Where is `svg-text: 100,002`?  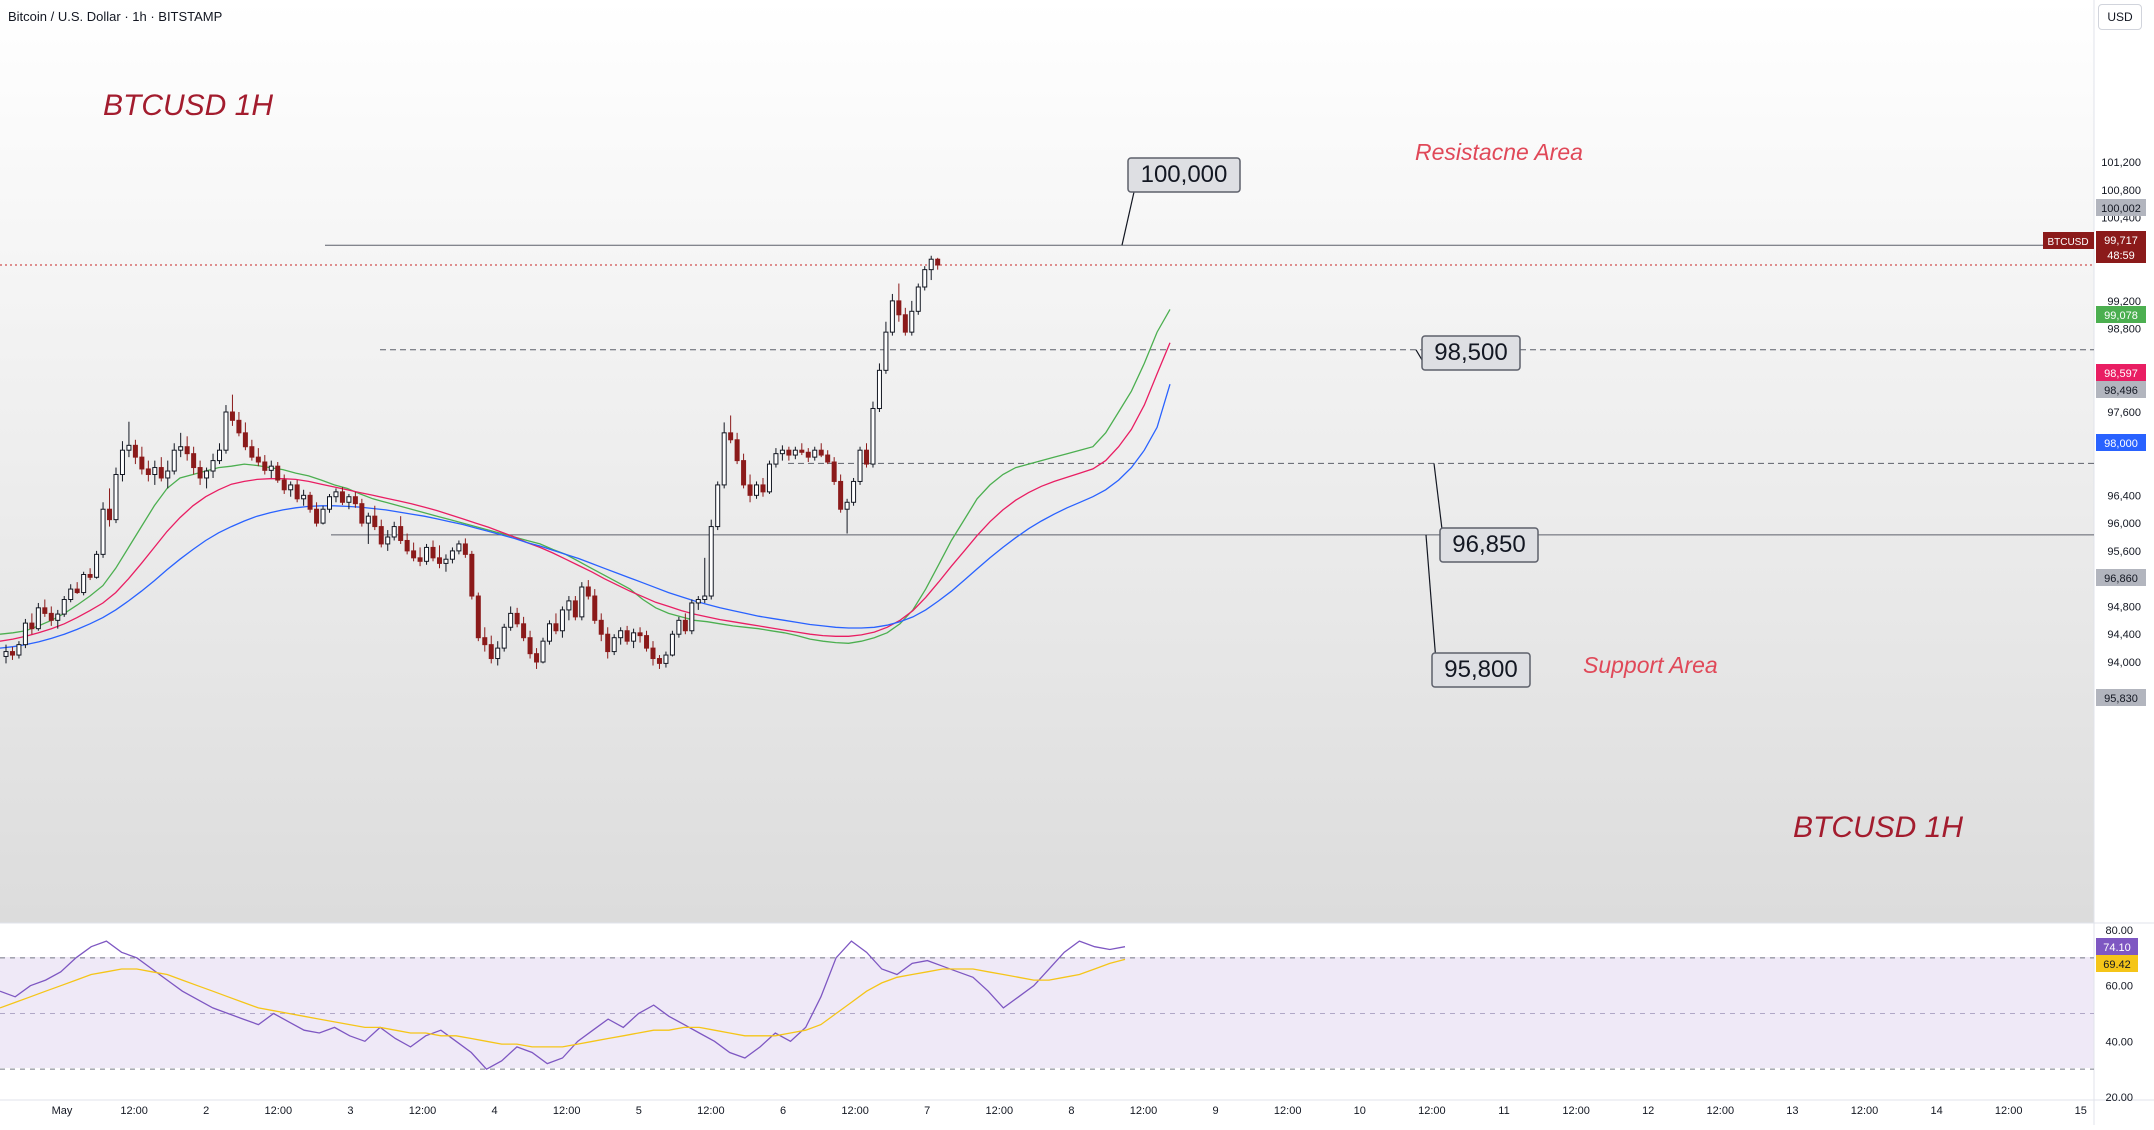
svg-text: 100,002 is located at coordinates (2121, 209).